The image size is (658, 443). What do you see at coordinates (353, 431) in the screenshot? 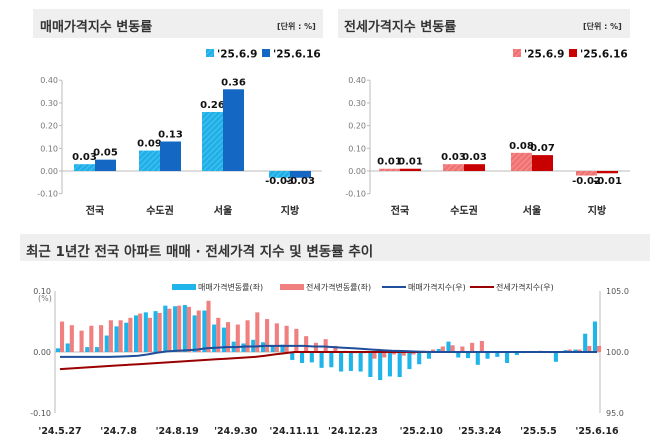
I see `x-tick-label: '24.12.23` at bounding box center [353, 431].